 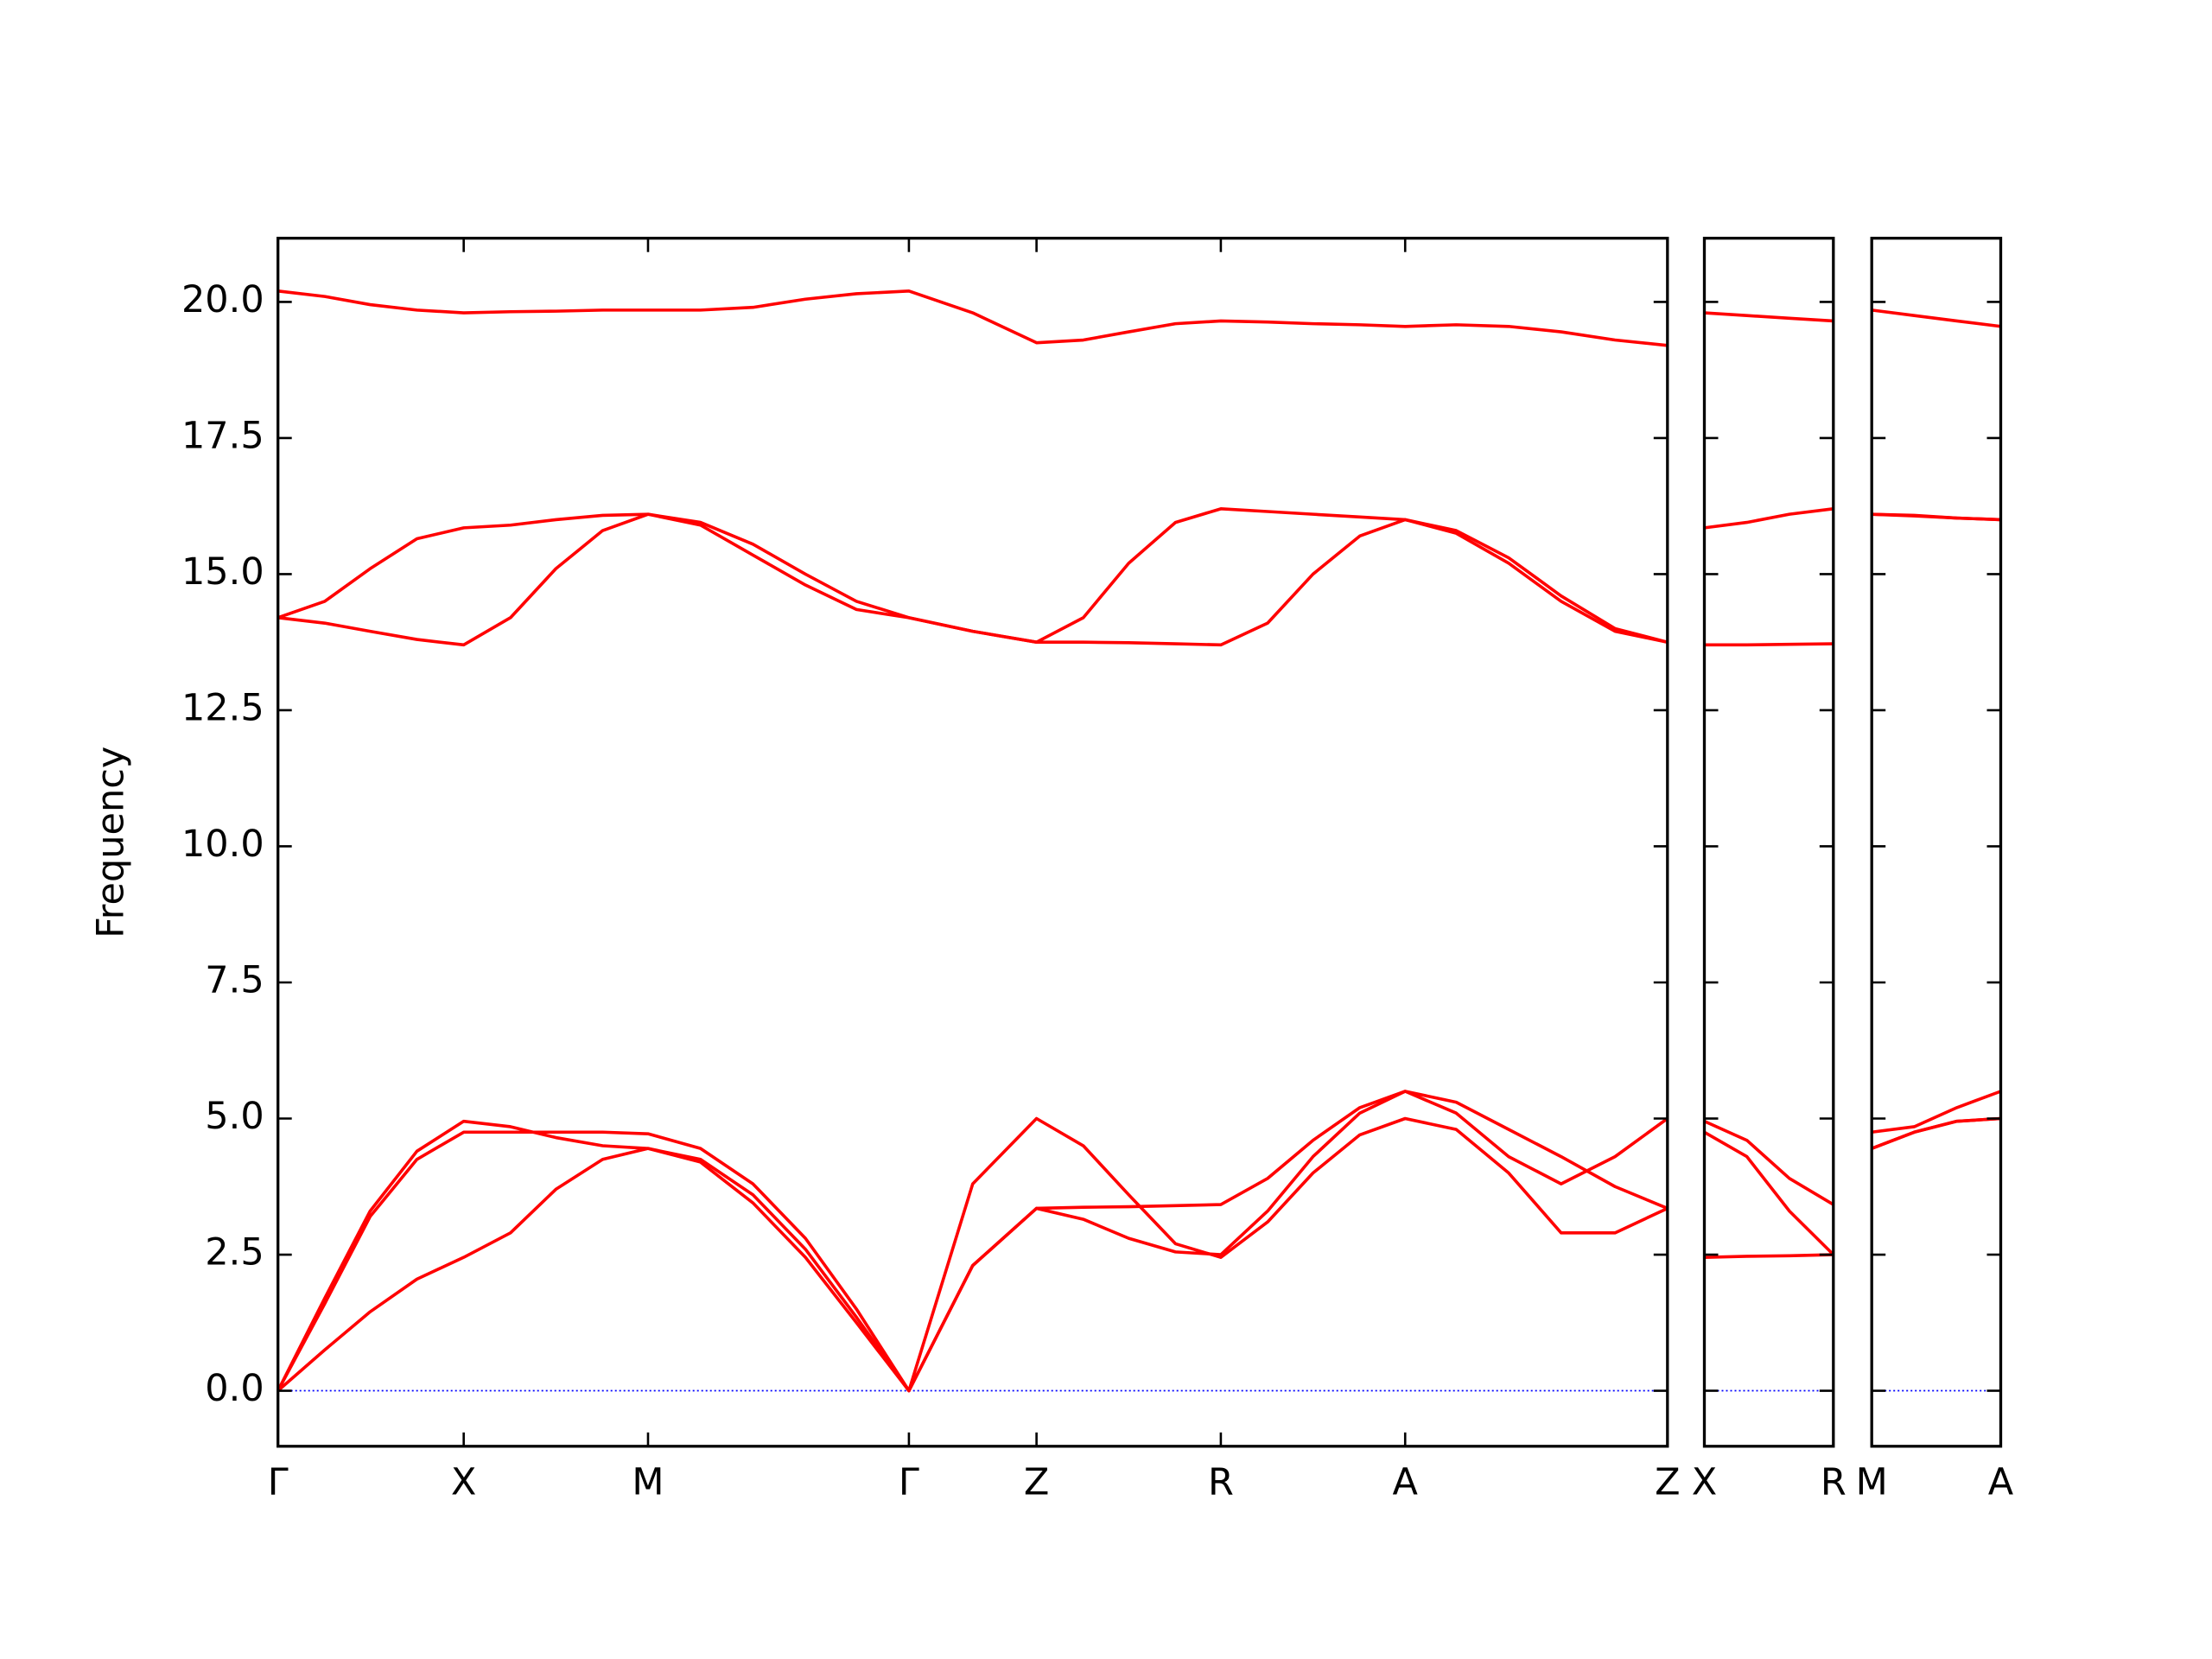 I want to click on y-axis-label: Frequency, so click(x=111, y=842).